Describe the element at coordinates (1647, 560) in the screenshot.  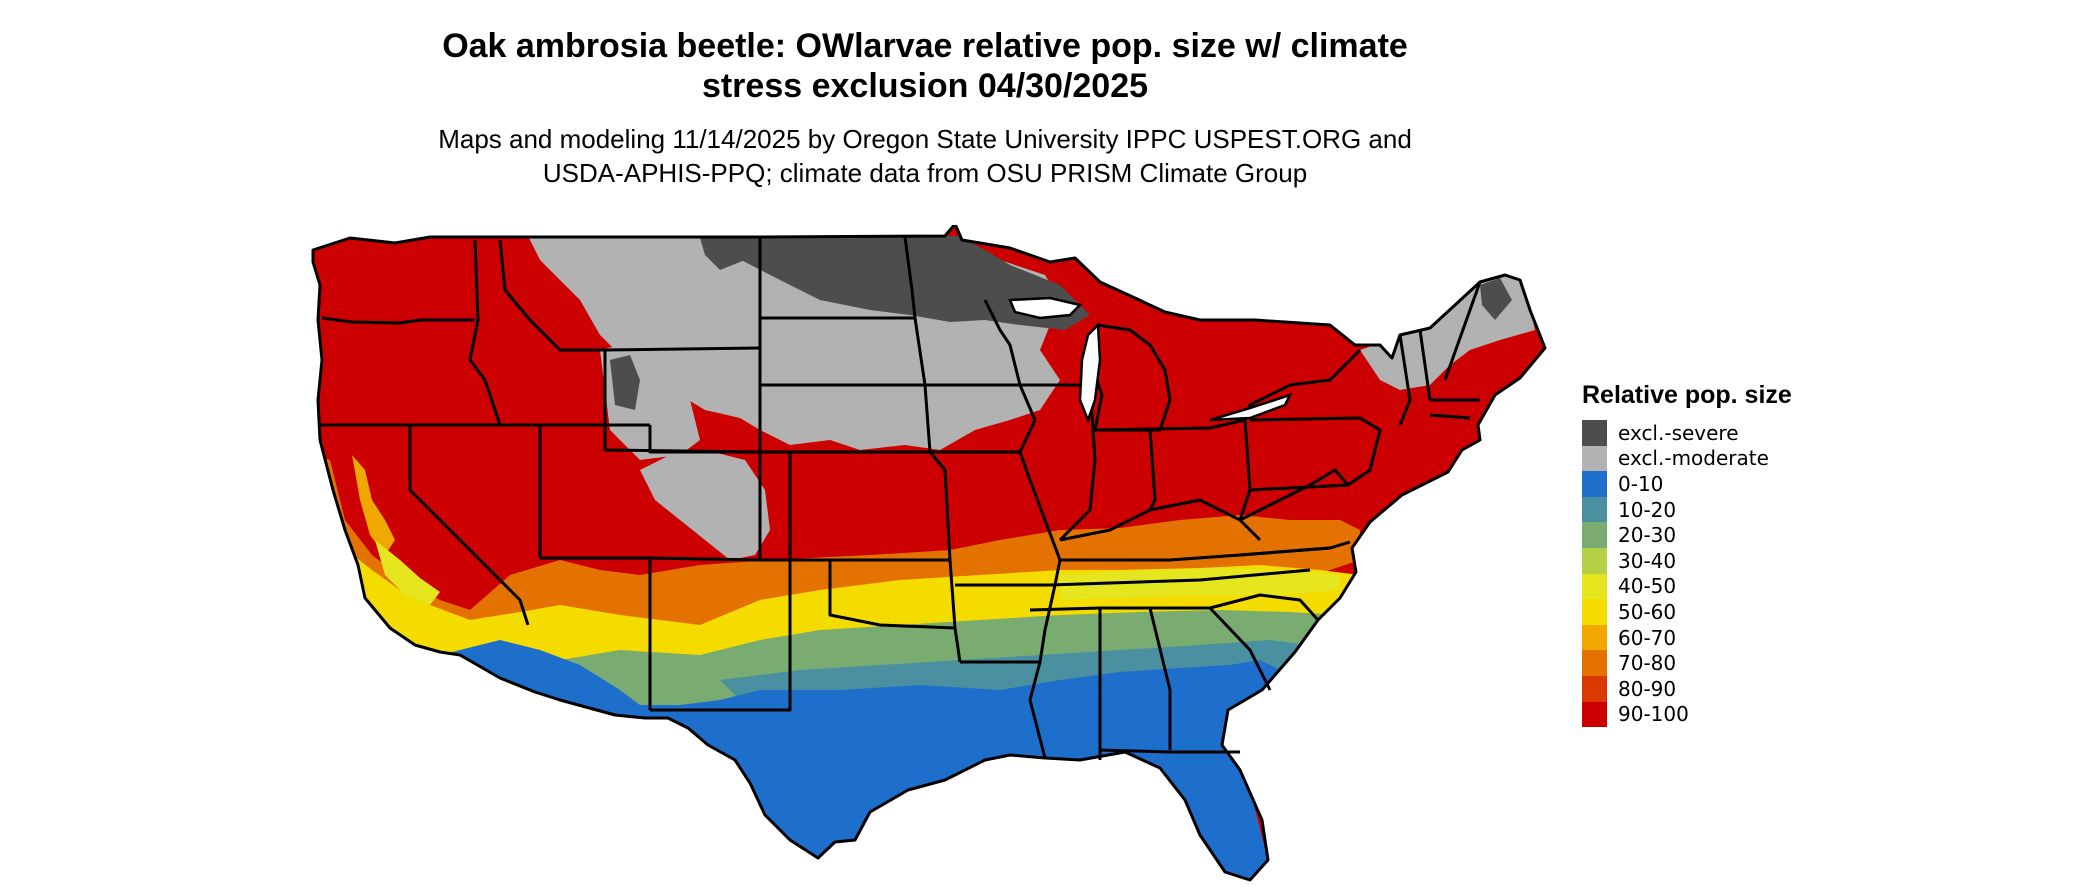
I see `legend-label: 30-40` at that location.